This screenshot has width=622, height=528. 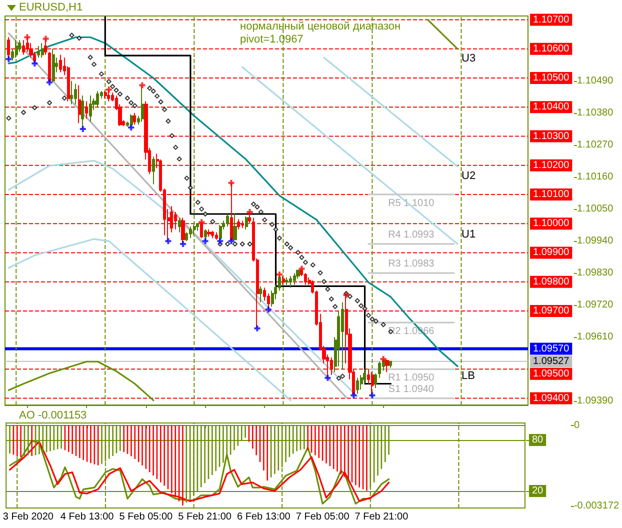 What do you see at coordinates (146, 517) in the screenshot?
I see `x-tick-label: 5 Feb 05:00` at bounding box center [146, 517].